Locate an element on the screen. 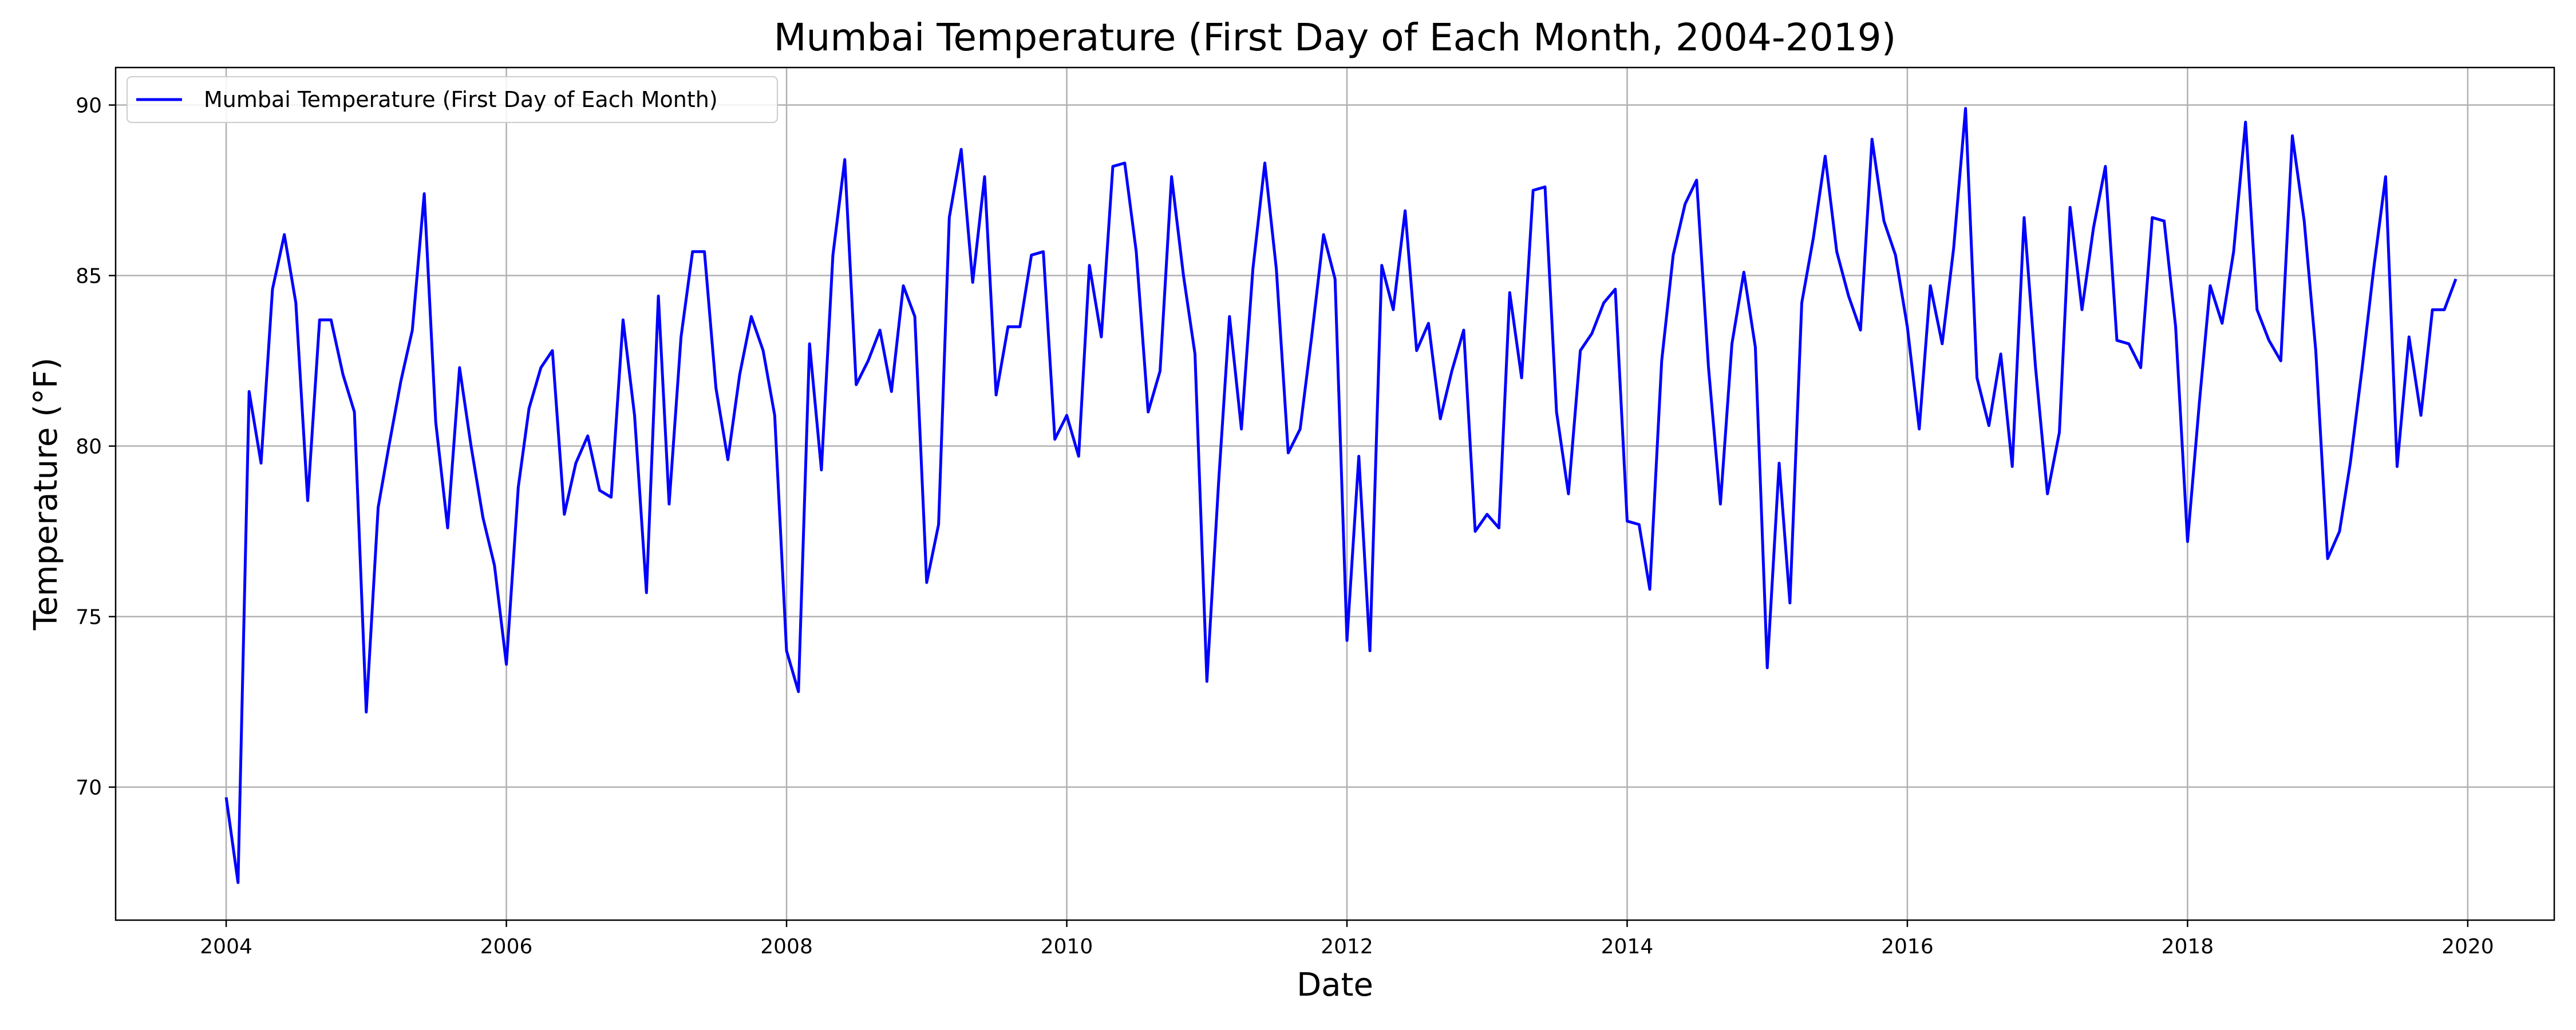 This screenshot has height=1030, width=2576. legend-box is located at coordinates (452, 99).